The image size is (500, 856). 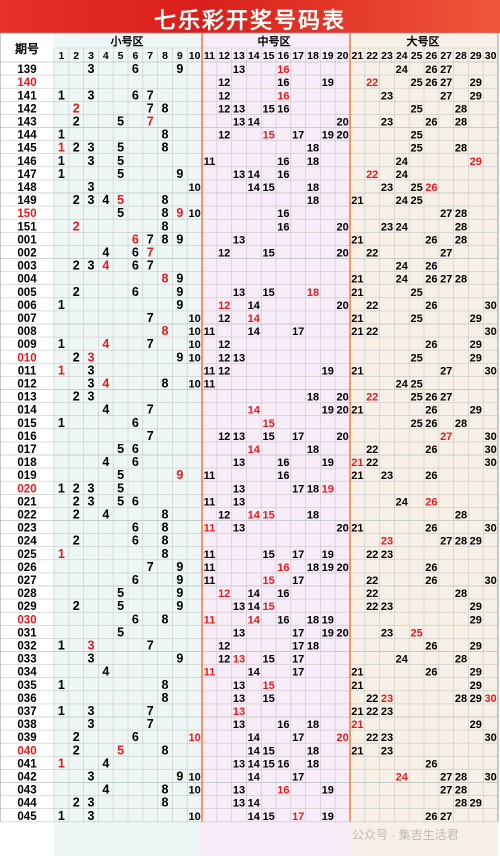 I want to click on period-label: 144, so click(x=27, y=136).